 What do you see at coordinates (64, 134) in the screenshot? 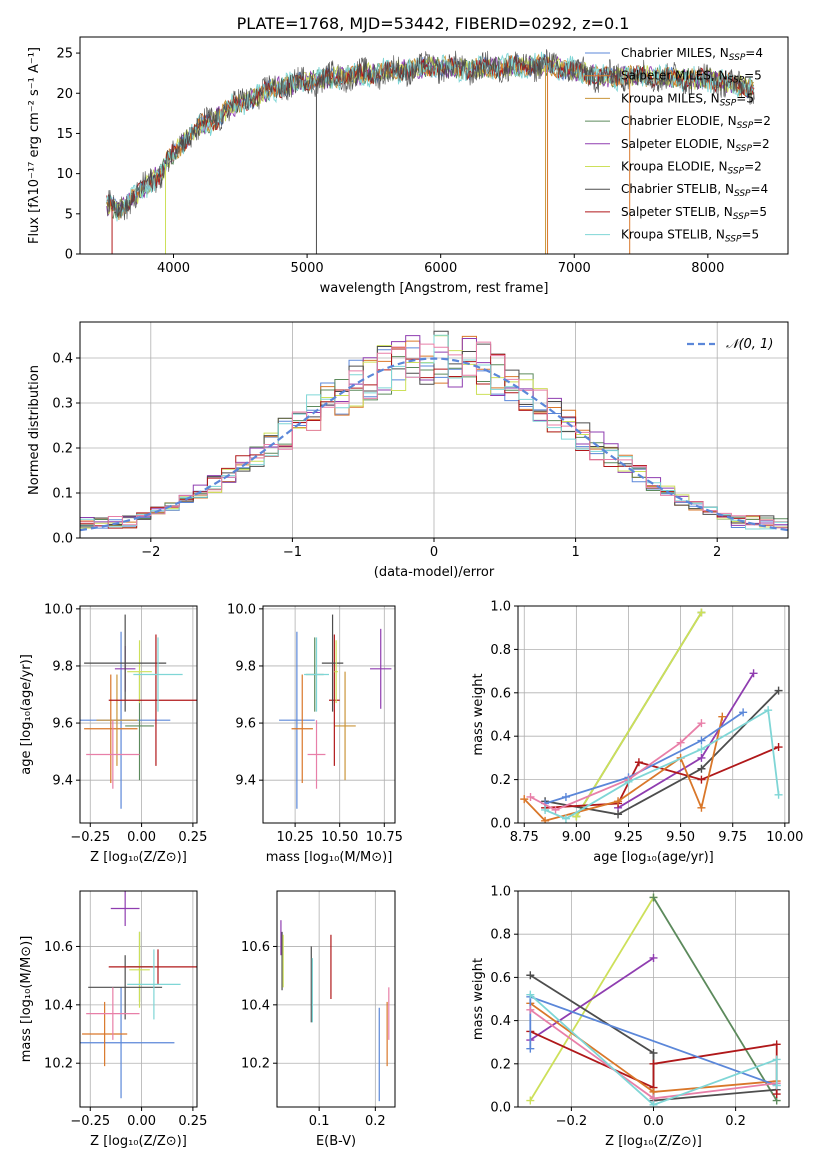
I see `y-tick-label: 15` at bounding box center [64, 134].